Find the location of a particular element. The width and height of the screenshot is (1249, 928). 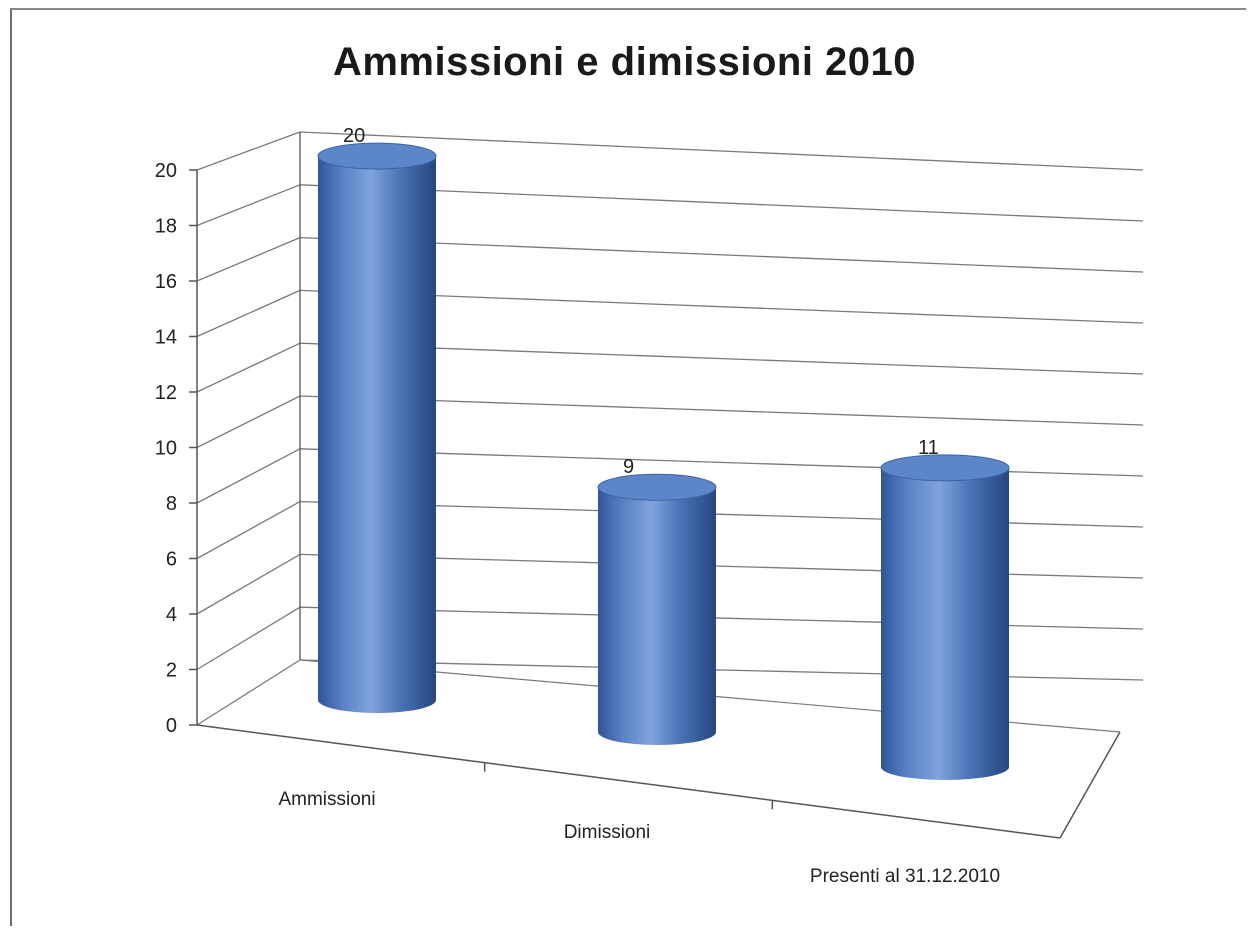

y-tick-label: 20 is located at coordinates (166, 171).